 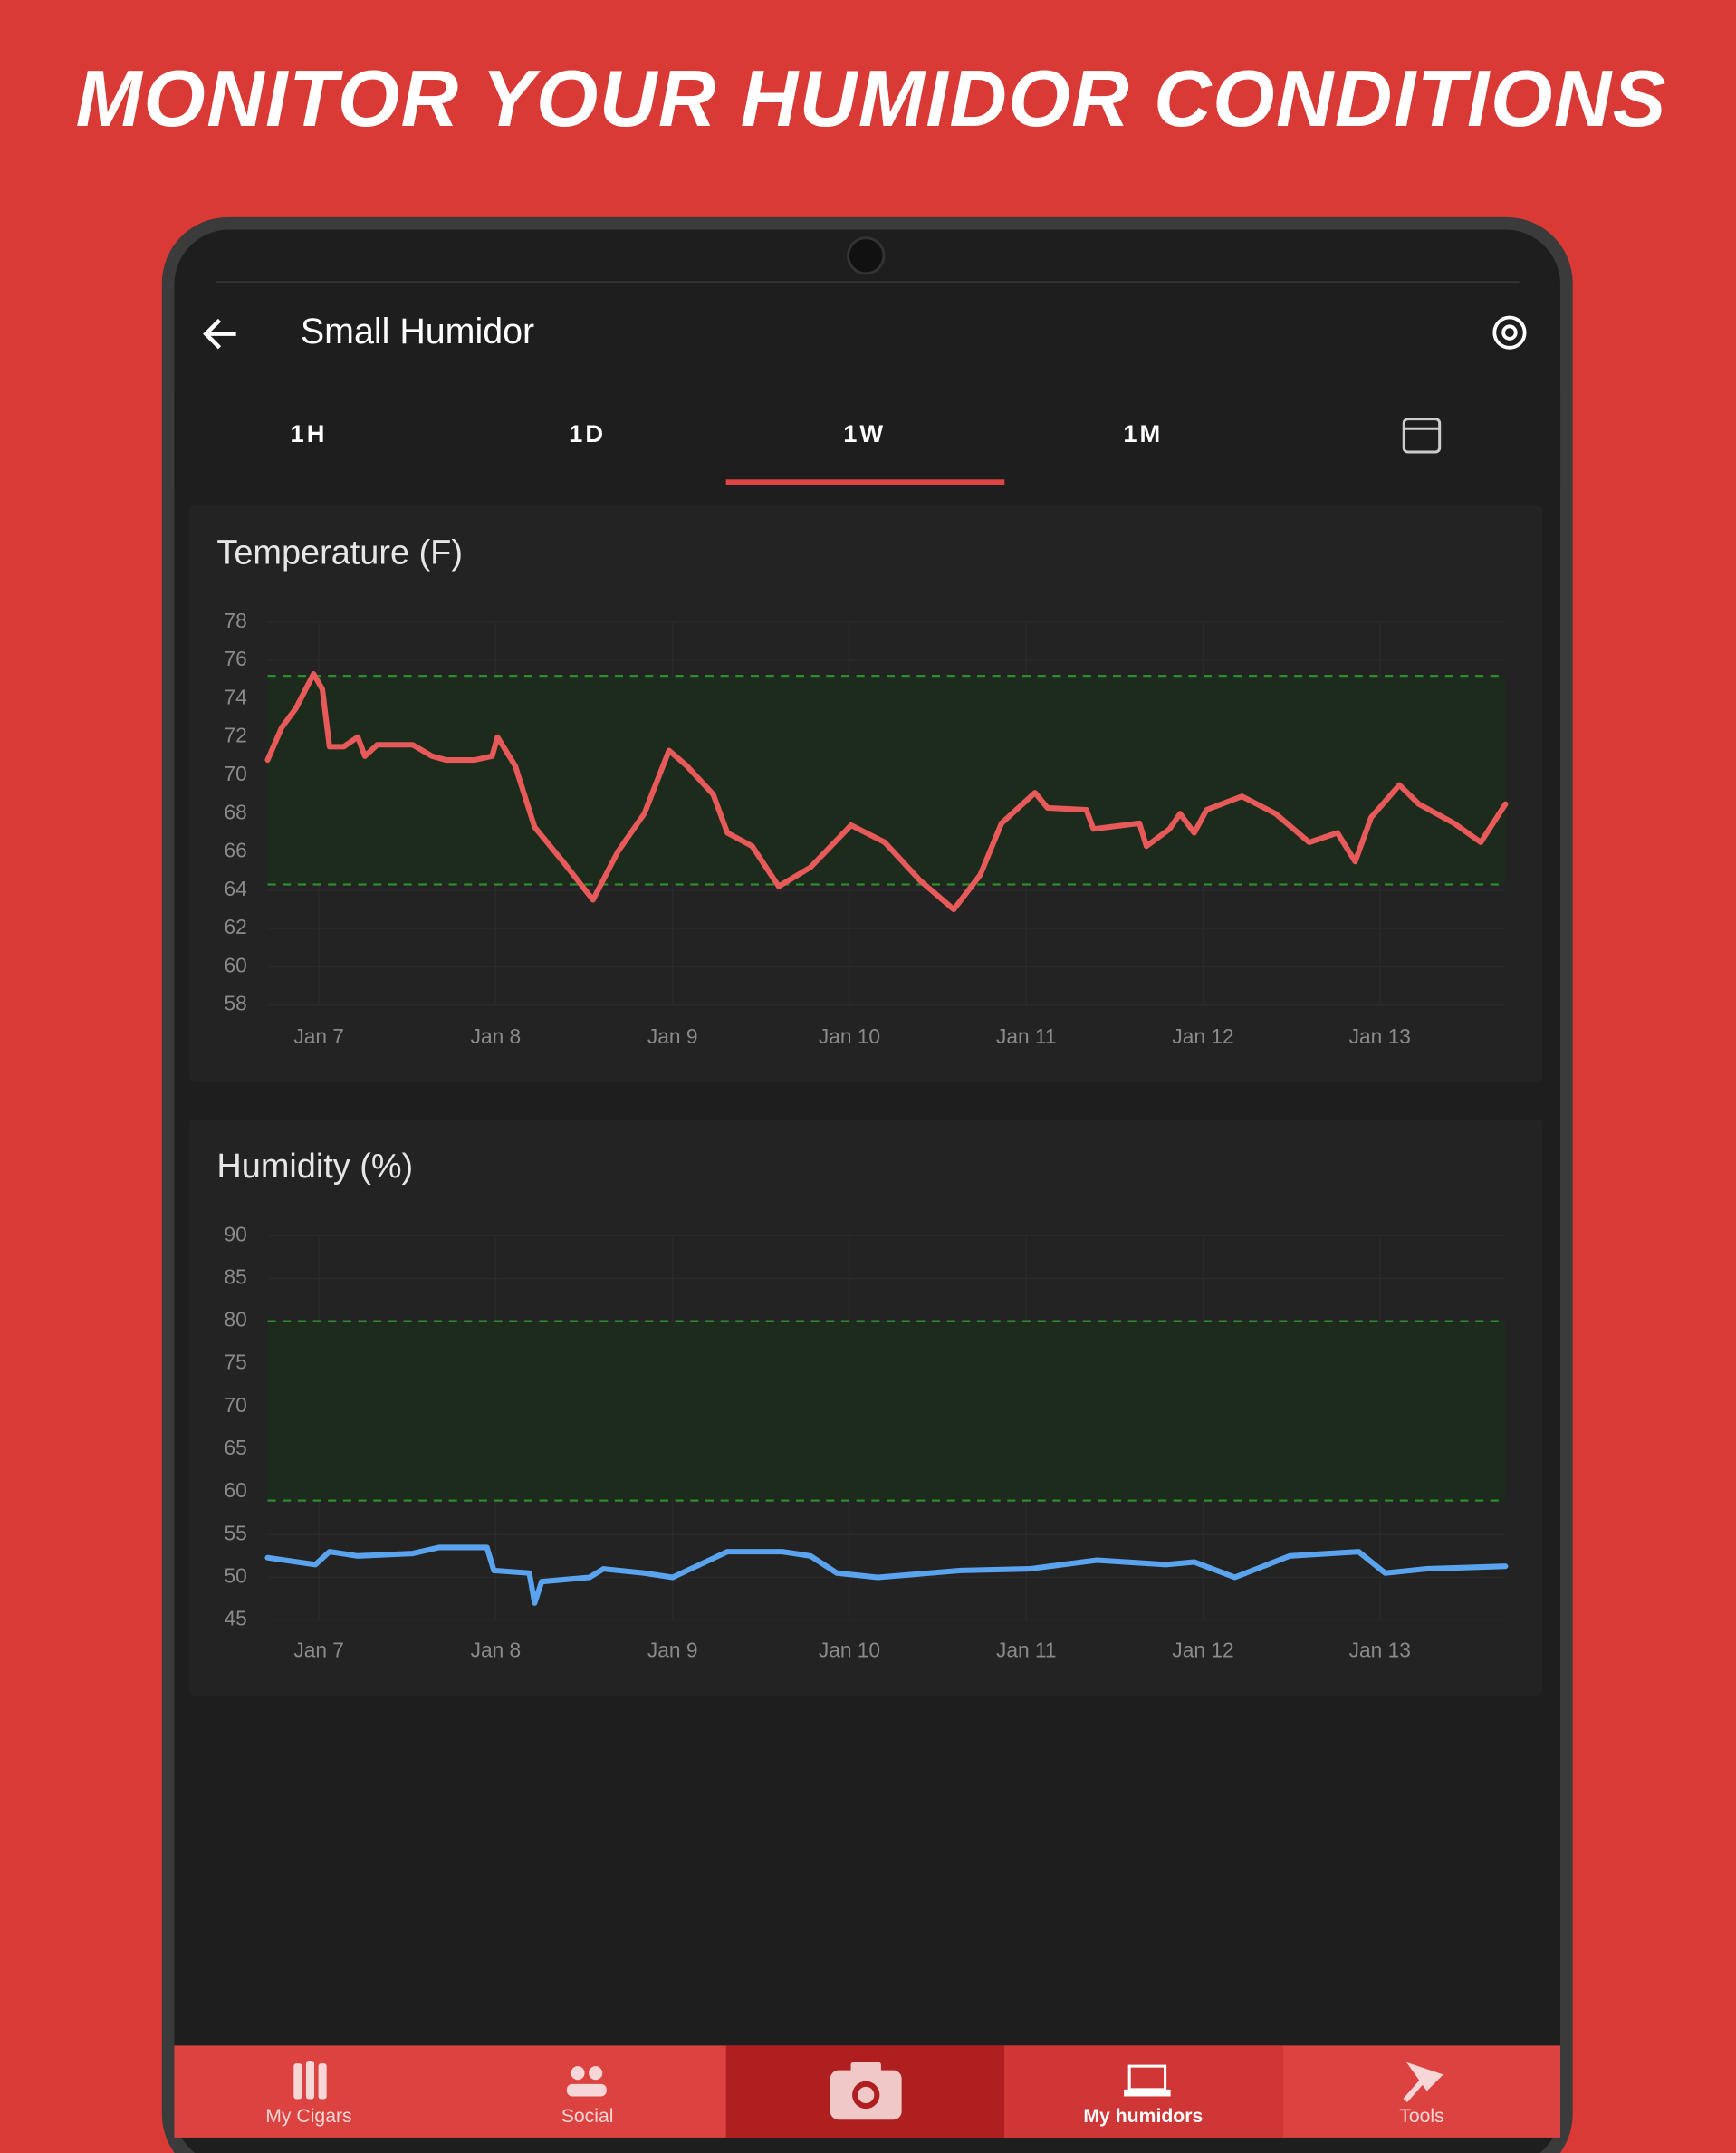 What do you see at coordinates (866, 2095) in the screenshot?
I see `camera-lens-inner` at bounding box center [866, 2095].